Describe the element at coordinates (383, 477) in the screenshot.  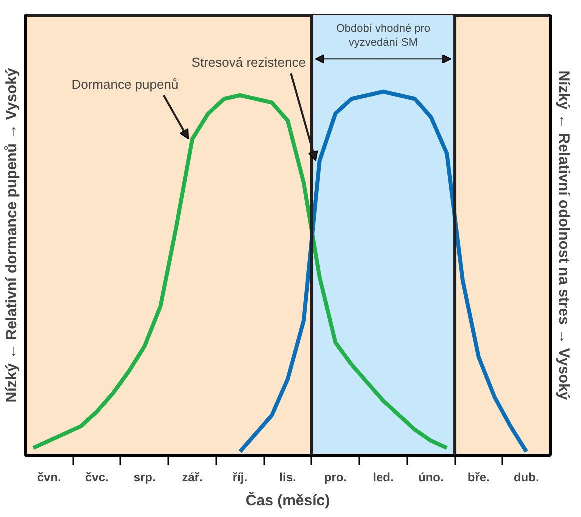
I see `x-tick-label: led.` at that location.